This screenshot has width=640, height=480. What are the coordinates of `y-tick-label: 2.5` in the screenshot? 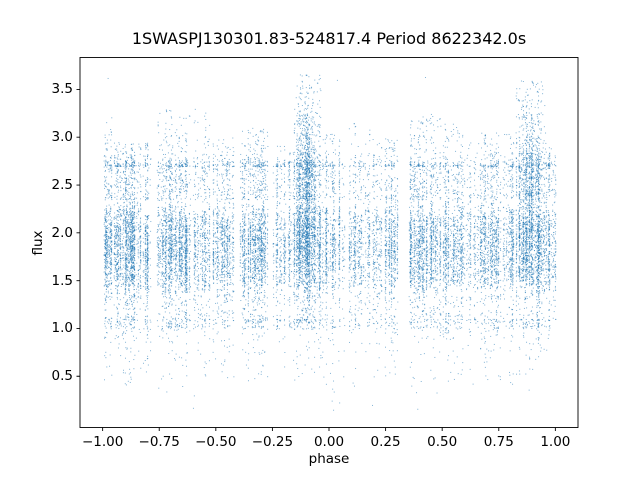 It's located at (62, 185).